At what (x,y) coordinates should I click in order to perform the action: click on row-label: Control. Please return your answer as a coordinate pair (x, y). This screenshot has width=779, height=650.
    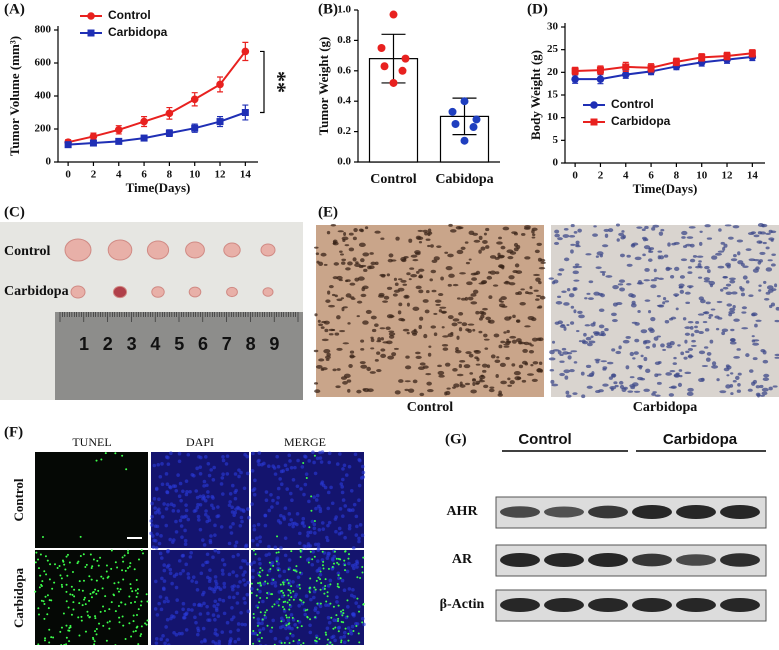
    Looking at the image, I should click on (27, 251).